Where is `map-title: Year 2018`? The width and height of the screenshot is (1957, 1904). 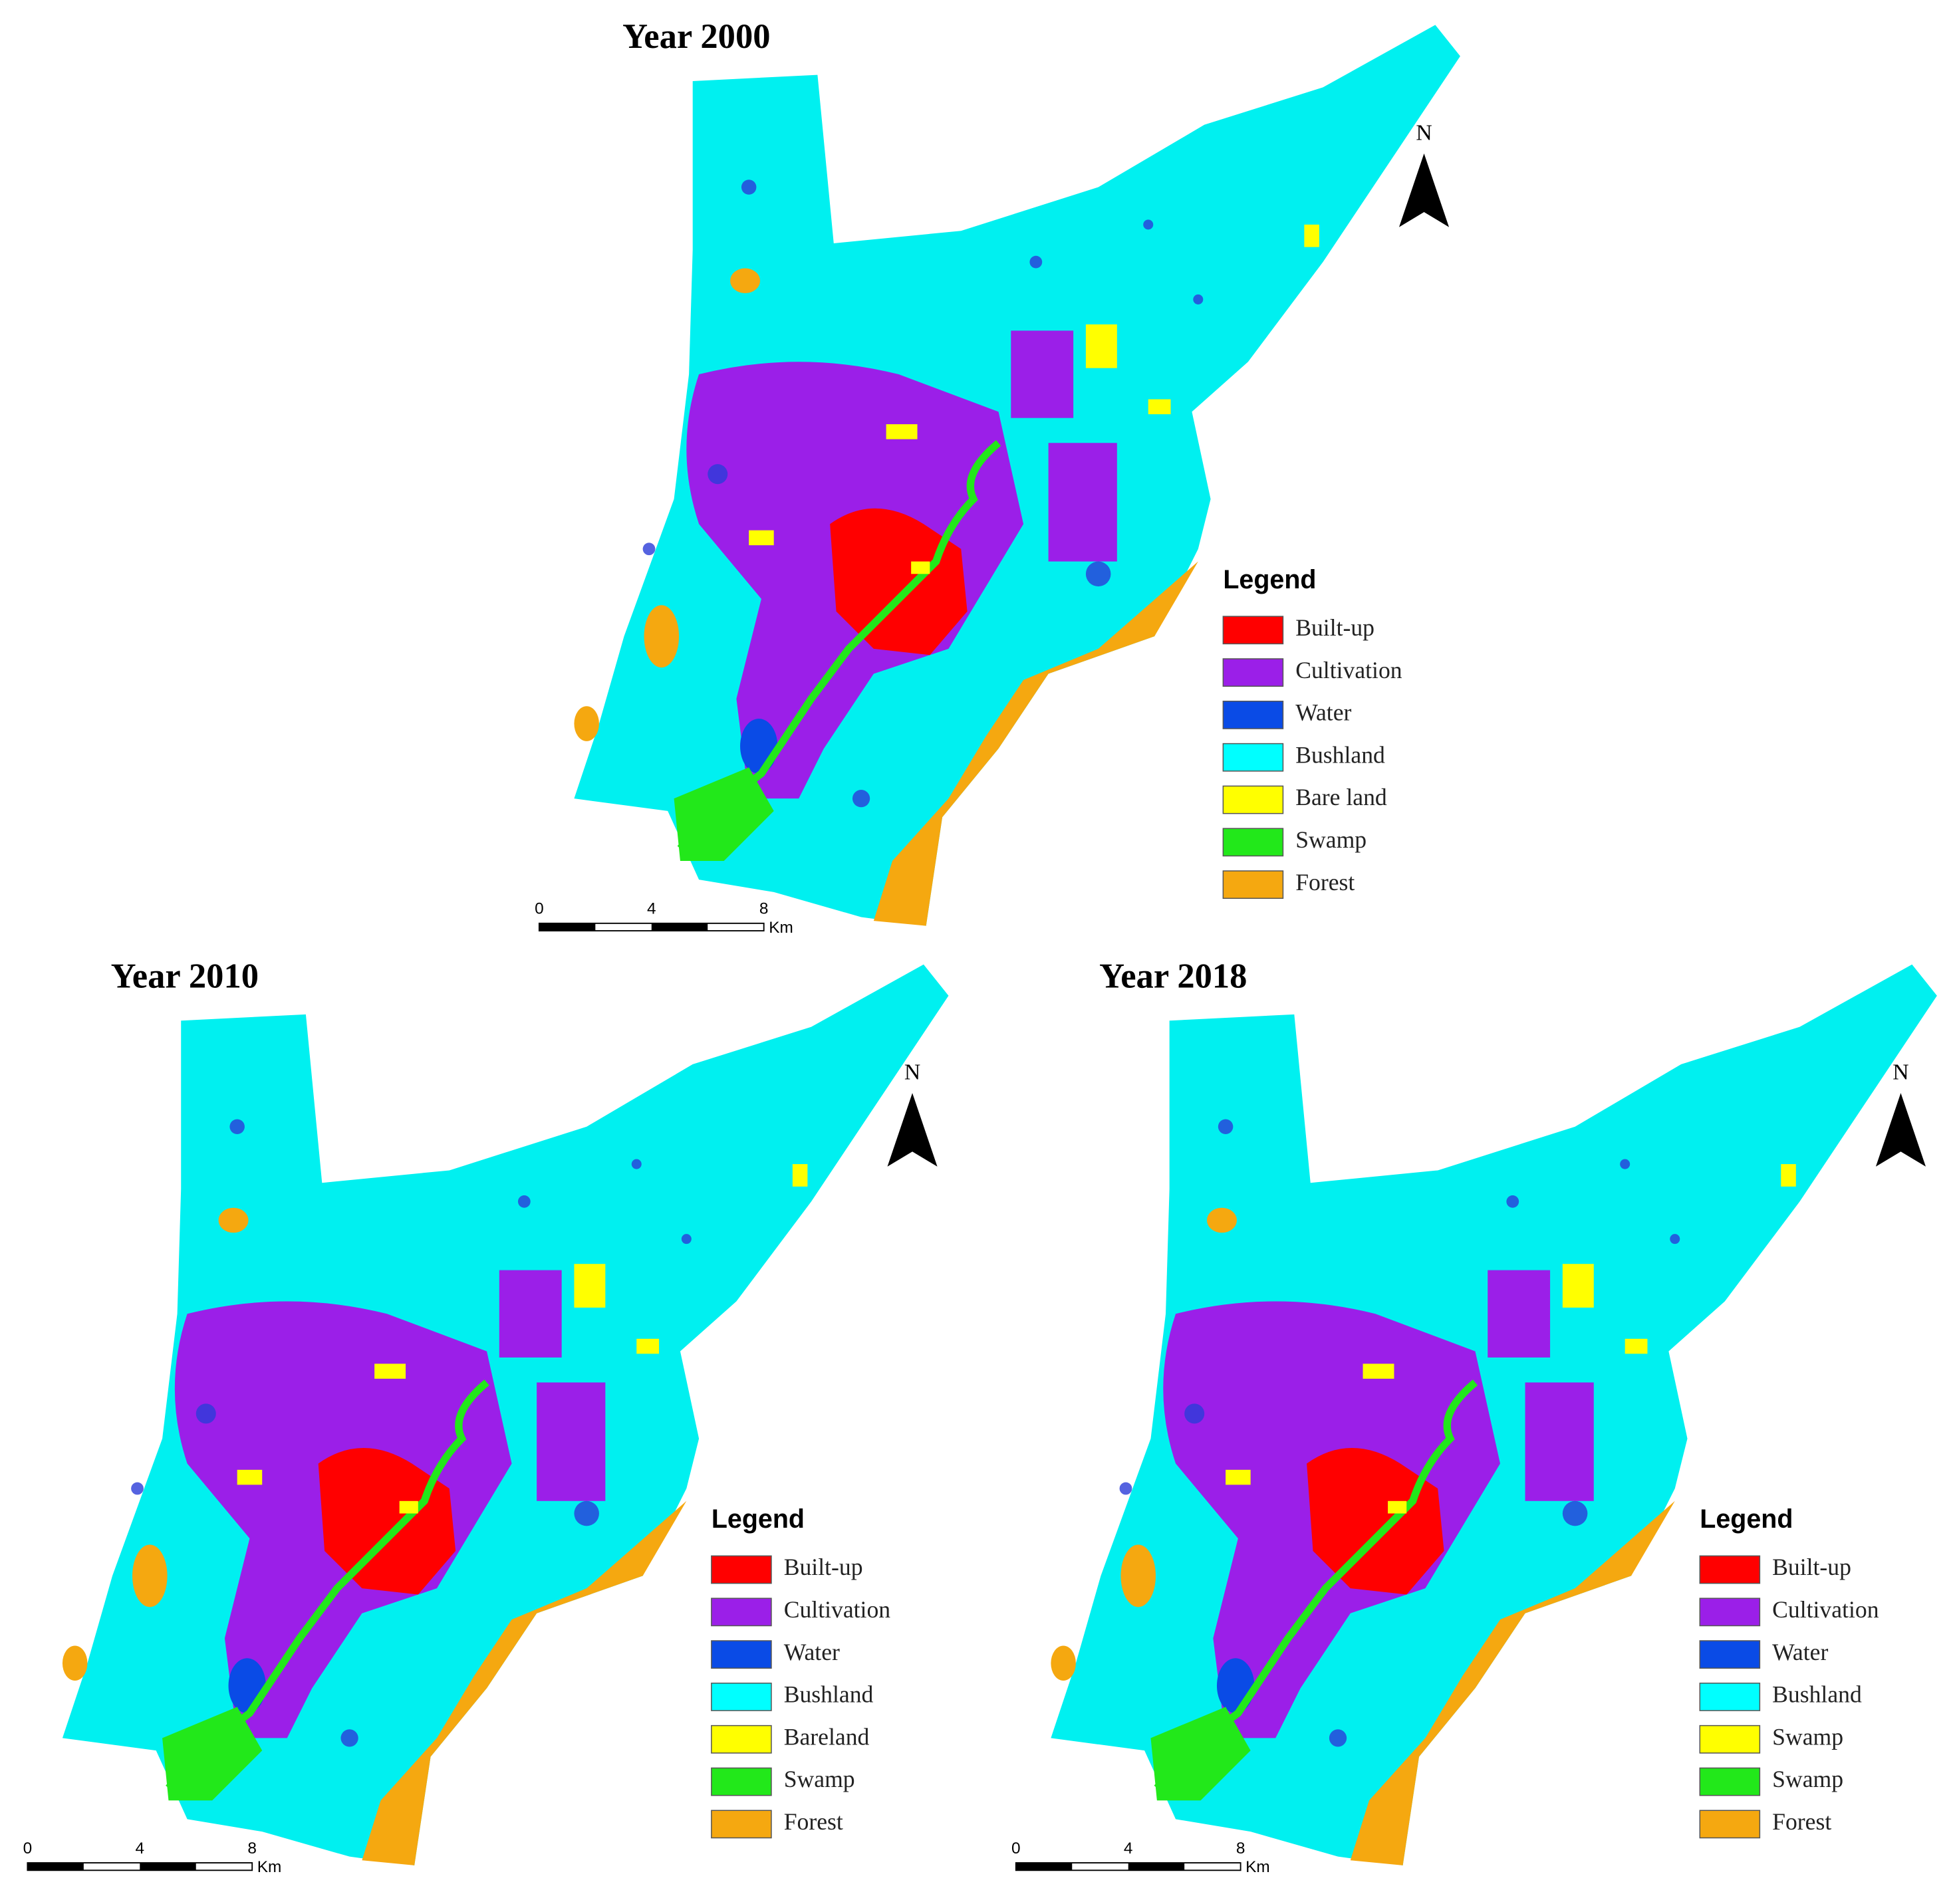 map-title: Year 2018 is located at coordinates (1173, 976).